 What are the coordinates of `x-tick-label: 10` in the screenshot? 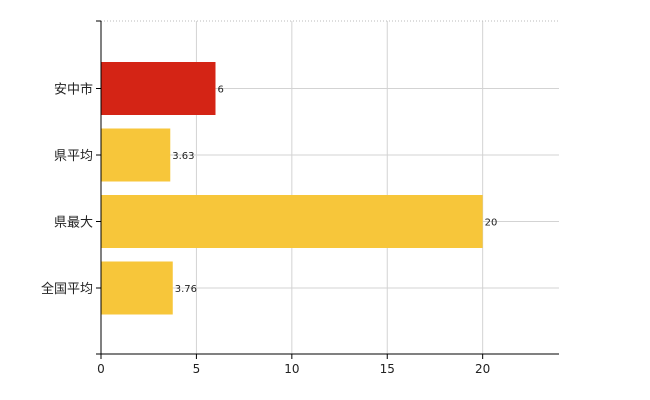 It's located at (291, 369).